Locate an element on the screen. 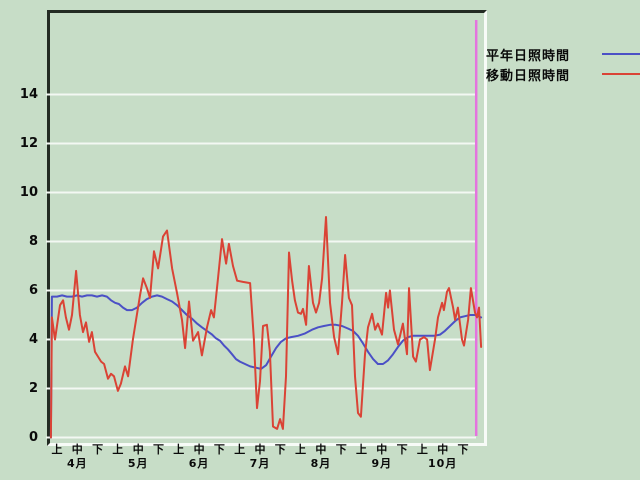  x-tick-label-5-1: 中 is located at coordinates (138, 449).